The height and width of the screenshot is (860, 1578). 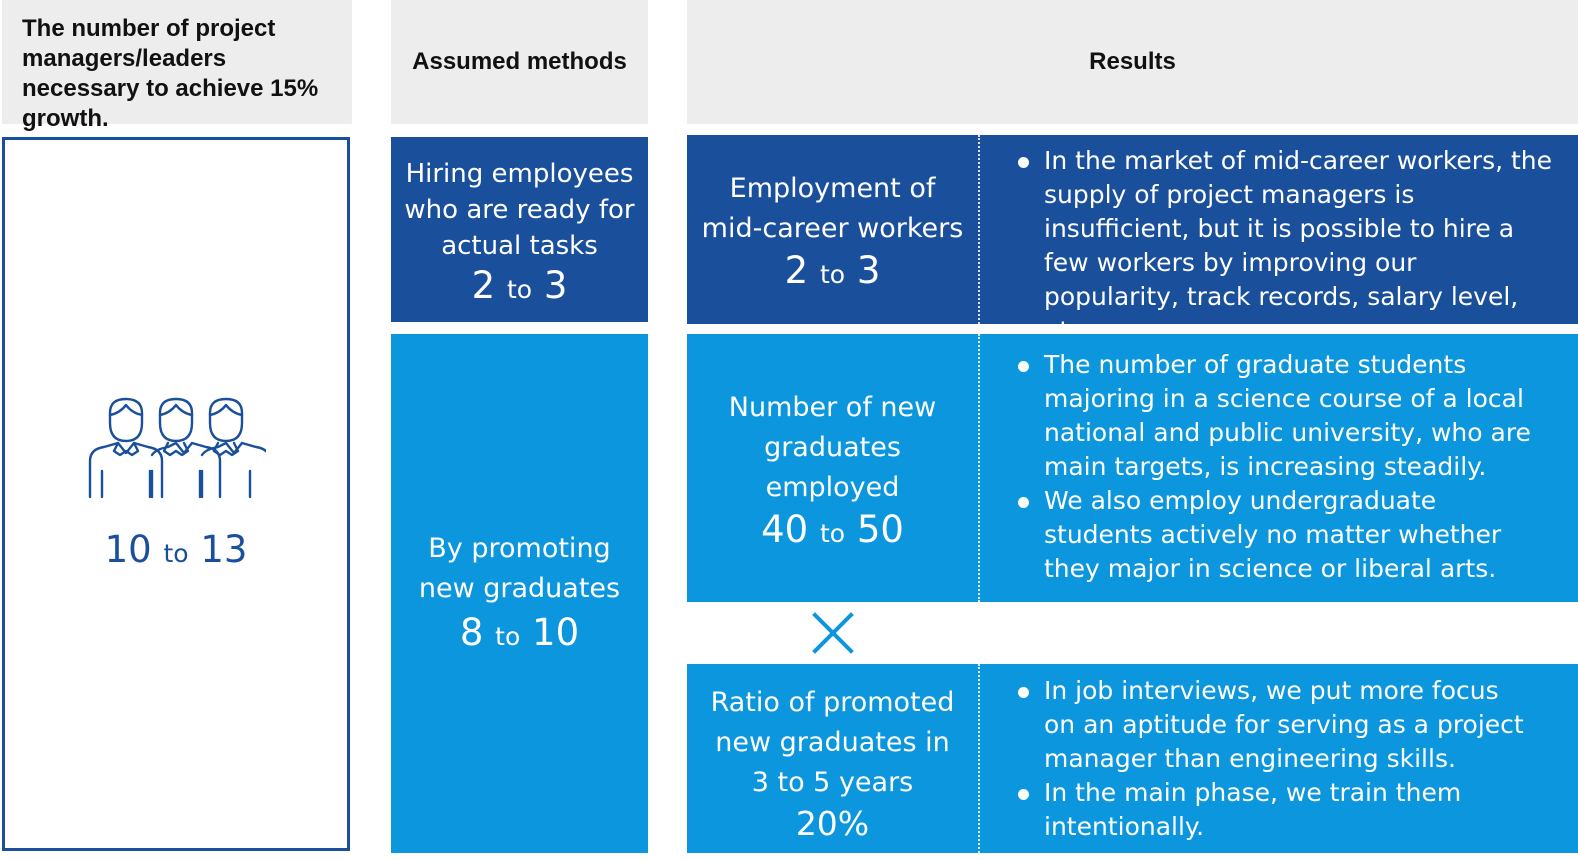 I want to click on result-midcareer-to-word: to, so click(x=832, y=274).